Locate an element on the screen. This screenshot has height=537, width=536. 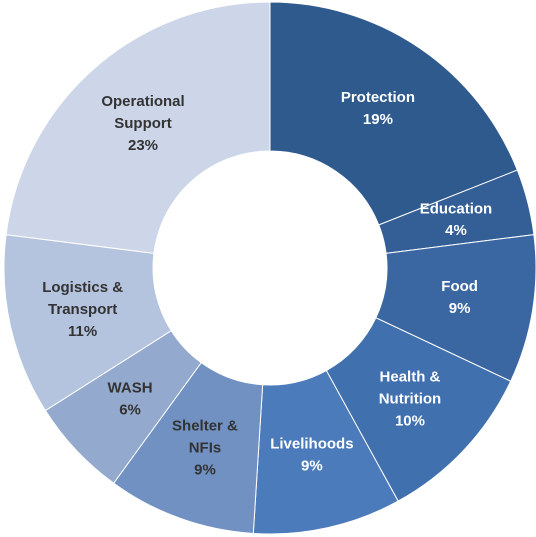
label-line: Food is located at coordinates (459, 286).